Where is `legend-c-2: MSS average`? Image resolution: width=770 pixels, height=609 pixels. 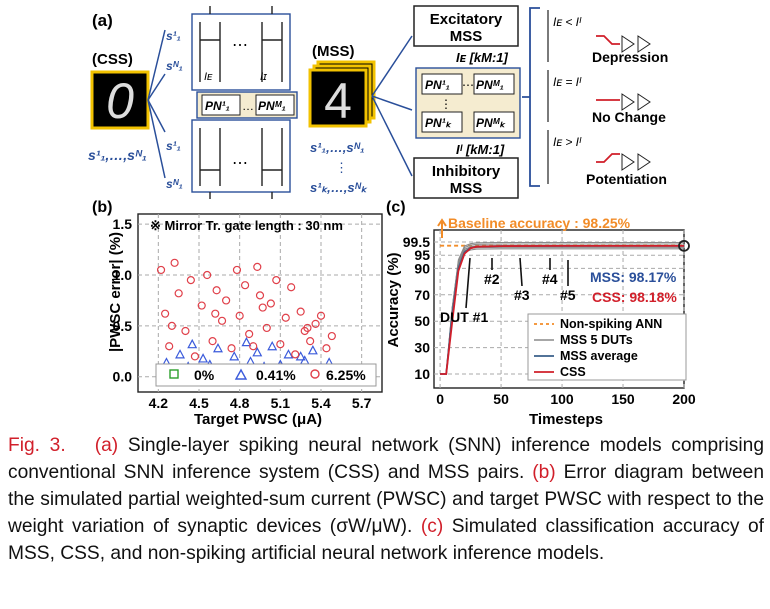
legend-c-2: MSS average is located at coordinates (599, 356).